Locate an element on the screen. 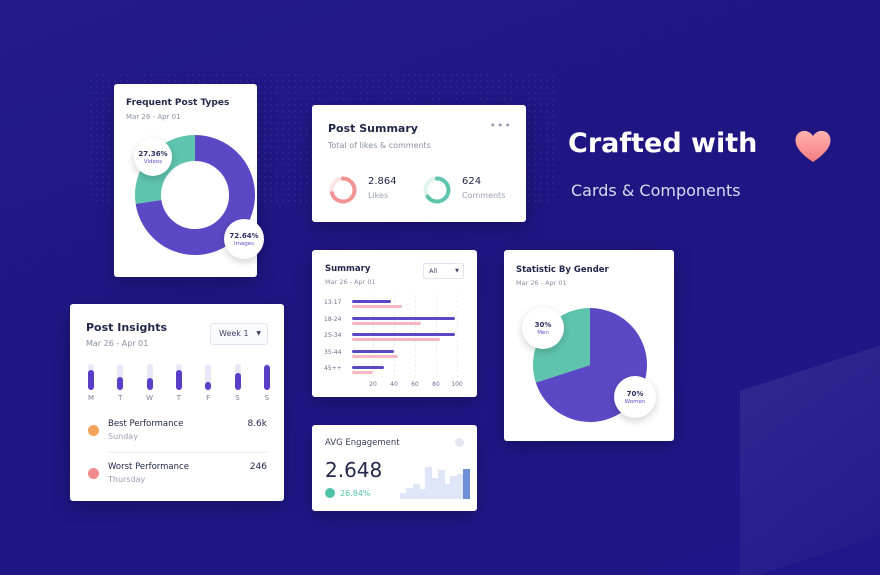 The image size is (880, 575). worst-performance-value: 246 is located at coordinates (258, 467).